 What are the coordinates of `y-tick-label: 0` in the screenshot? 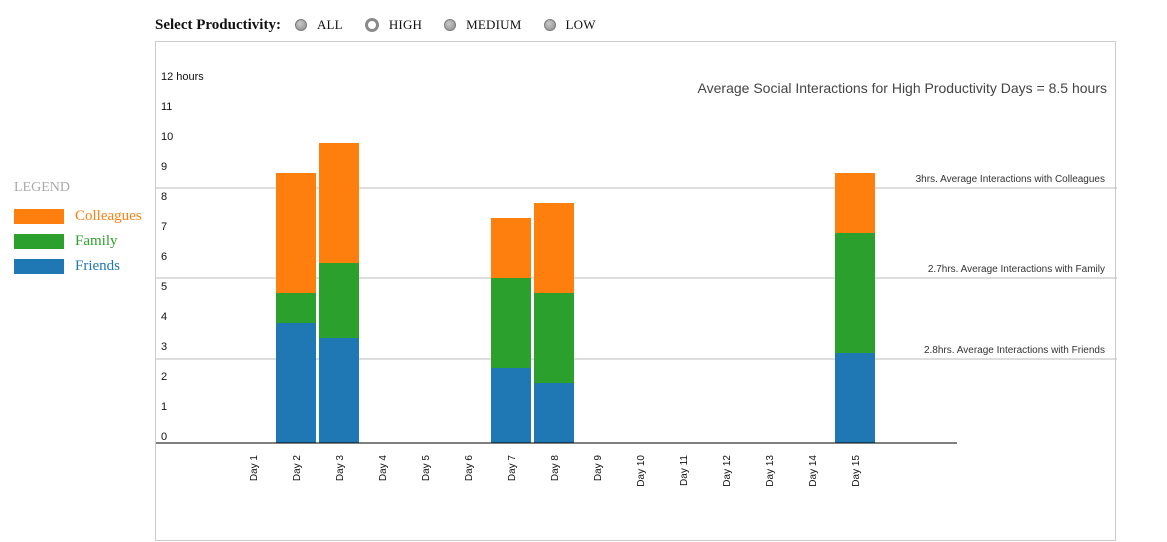 It's located at (164, 437).